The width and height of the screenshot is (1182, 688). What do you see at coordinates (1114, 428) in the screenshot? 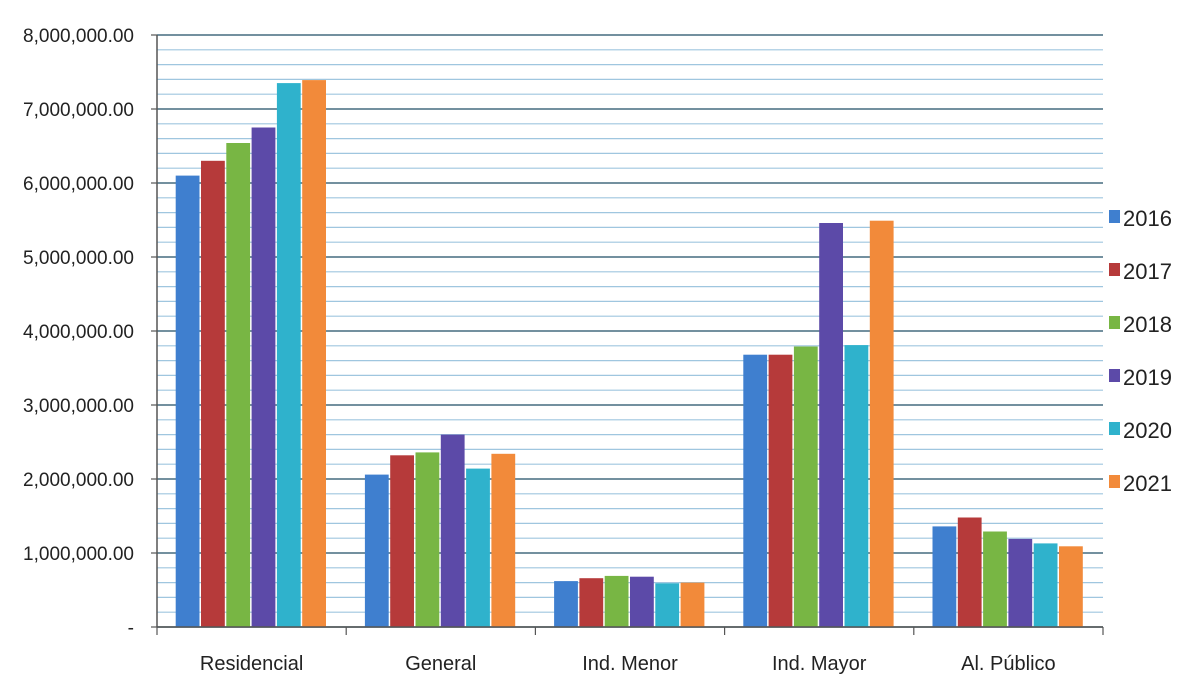
I see `legend-swatch-2020` at bounding box center [1114, 428].